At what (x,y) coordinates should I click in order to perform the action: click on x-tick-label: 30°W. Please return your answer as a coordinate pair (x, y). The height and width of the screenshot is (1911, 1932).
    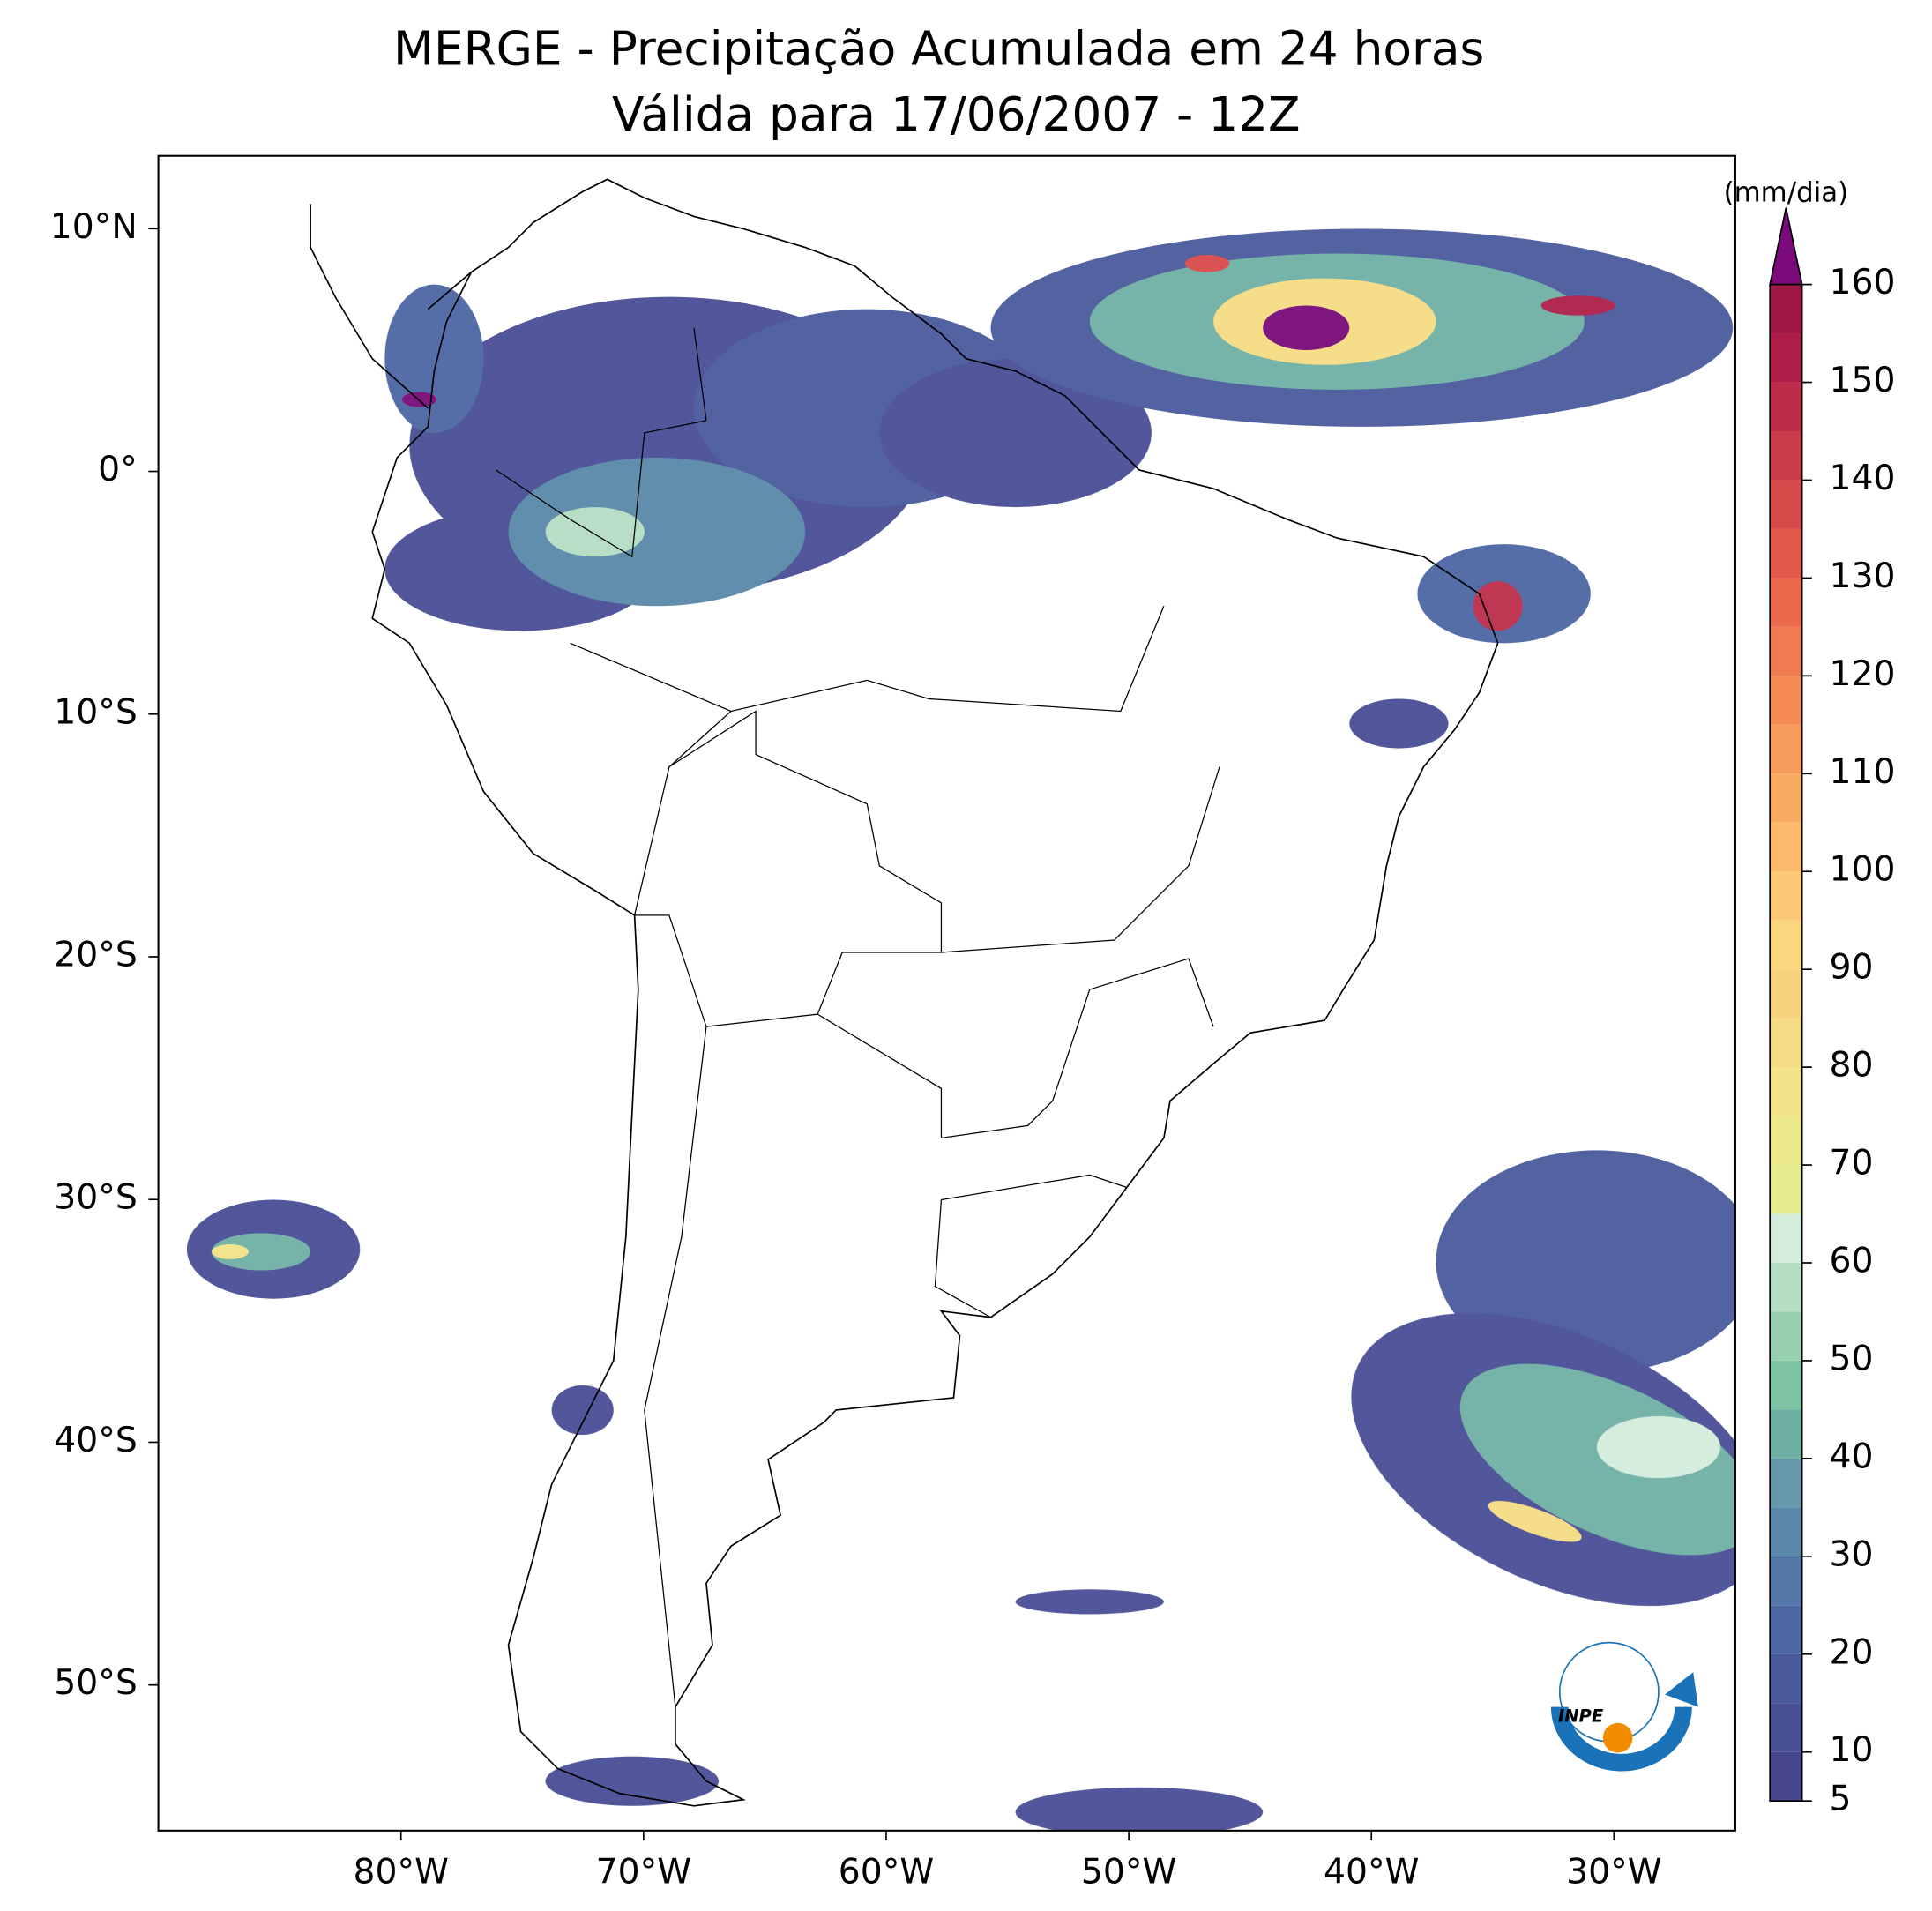
    Looking at the image, I should click on (1613, 1872).